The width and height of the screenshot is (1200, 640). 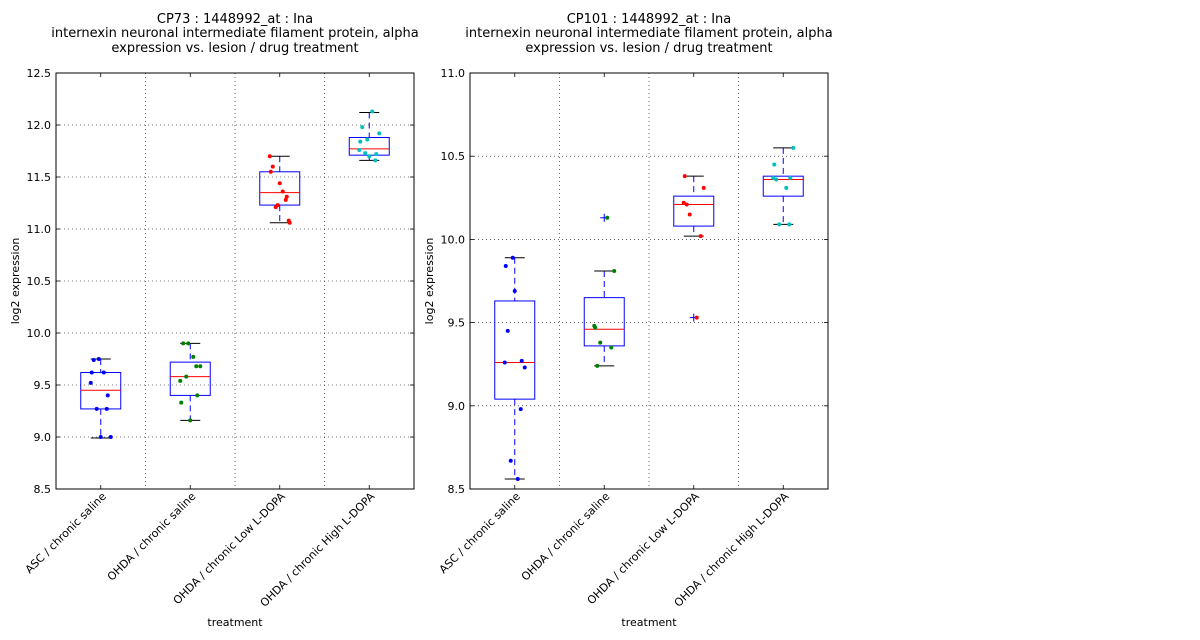 I want to click on left-title-line-1: CP73 : 1448992_at : Ina, so click(x=235, y=19).